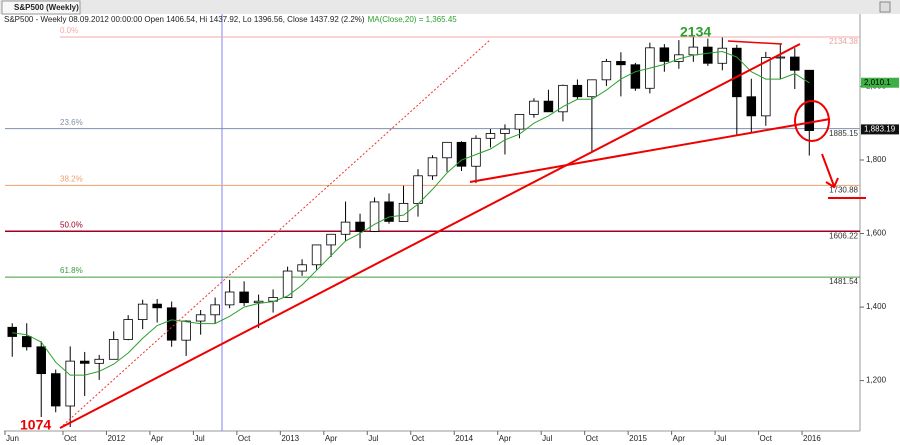 The height and width of the screenshot is (445, 900). I want to click on annotation: 2134, so click(695, 32).